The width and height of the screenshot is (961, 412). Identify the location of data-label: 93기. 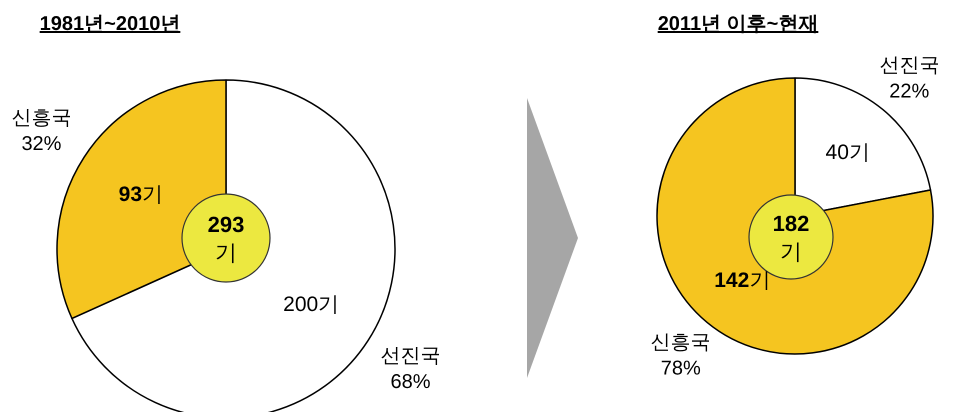
(141, 194).